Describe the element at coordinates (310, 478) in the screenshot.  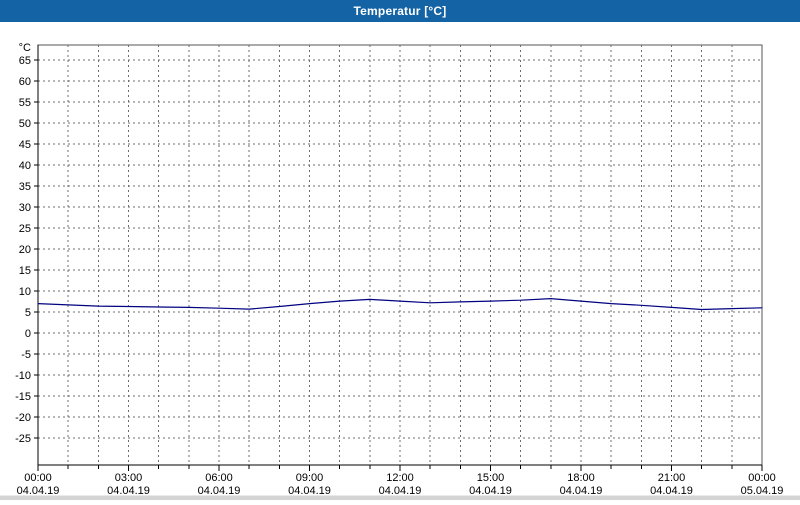
I see `x-tick-time-label: 09:00` at that location.